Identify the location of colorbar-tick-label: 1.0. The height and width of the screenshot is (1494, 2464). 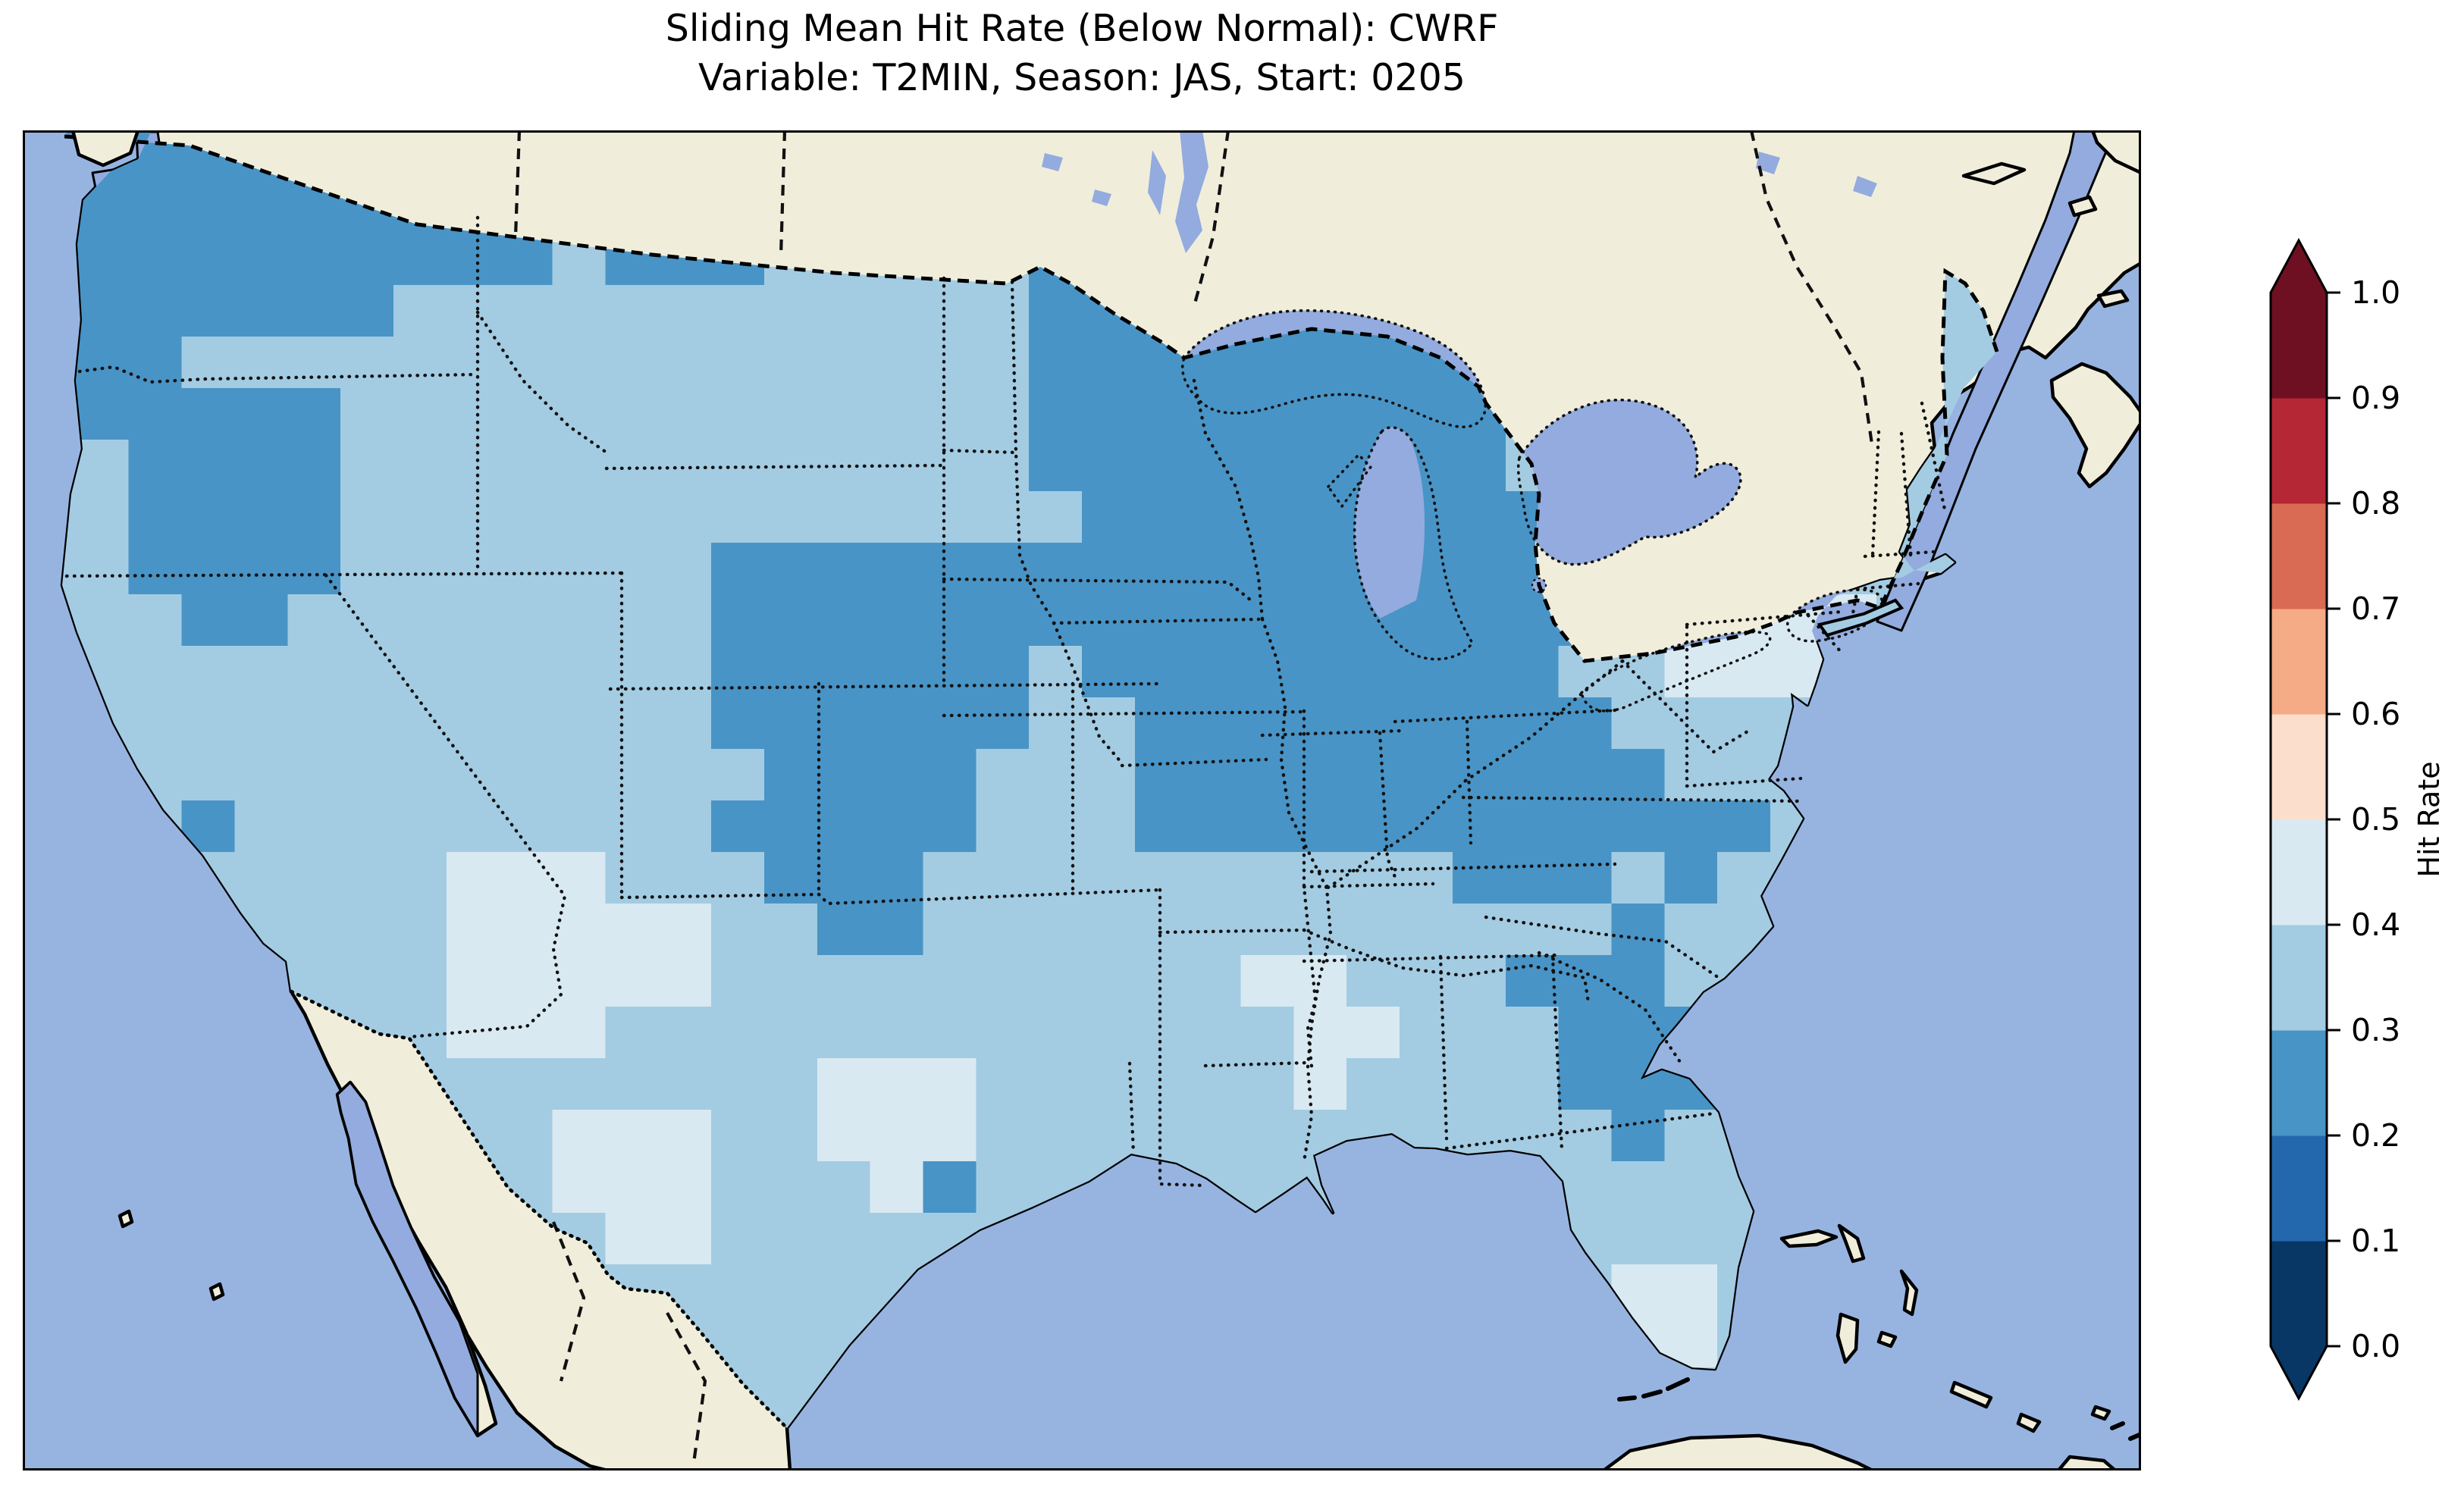
(2375, 292).